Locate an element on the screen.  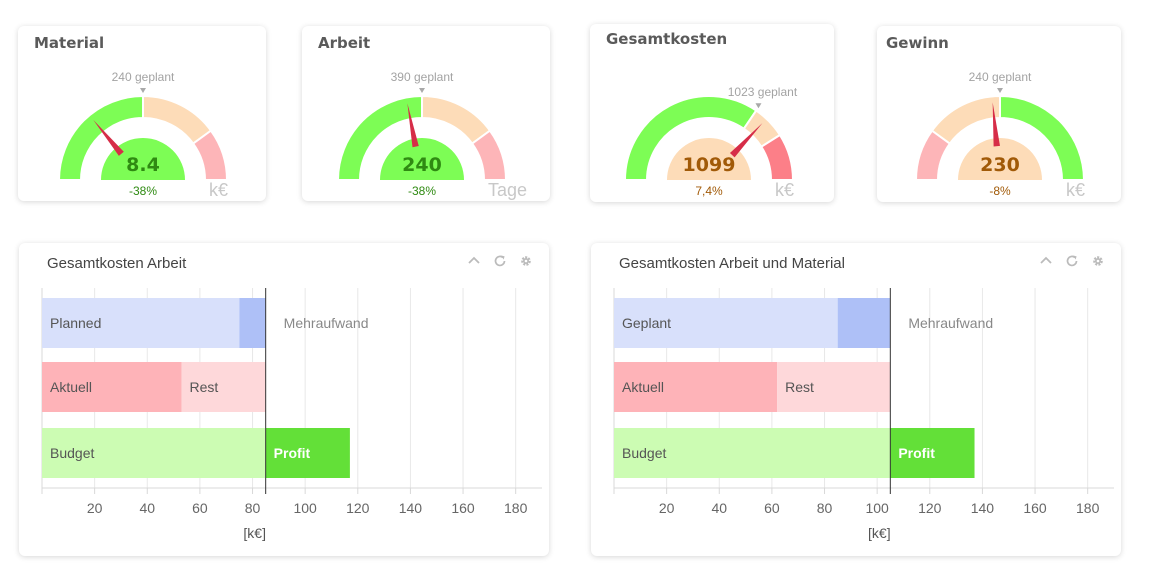
tick-label: 40 is located at coordinates (147, 508).